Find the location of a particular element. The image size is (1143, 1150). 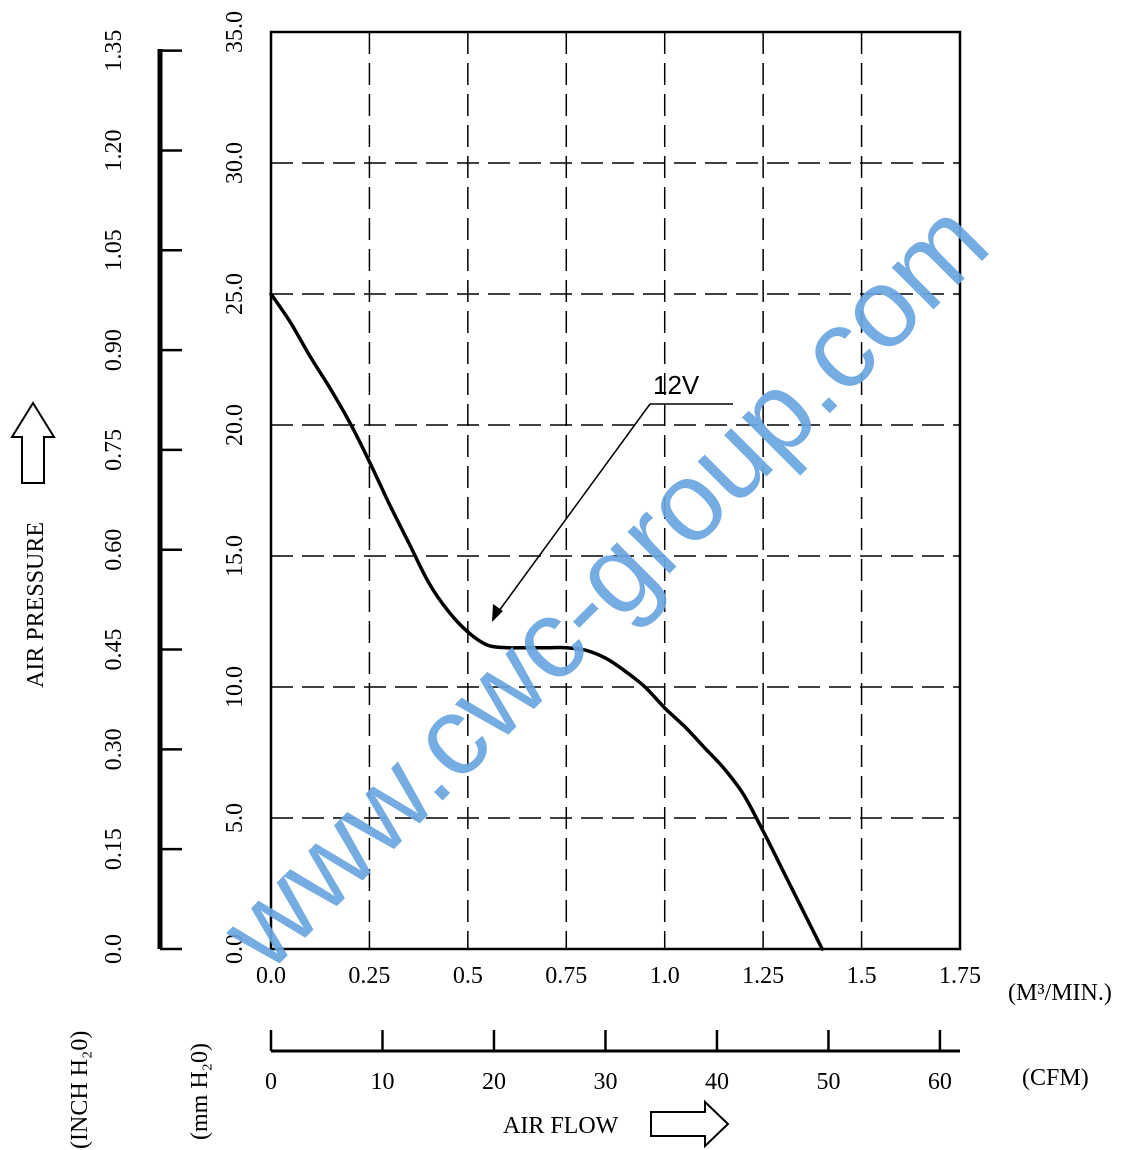

y-tick-label: 35.0 is located at coordinates (235, 32).